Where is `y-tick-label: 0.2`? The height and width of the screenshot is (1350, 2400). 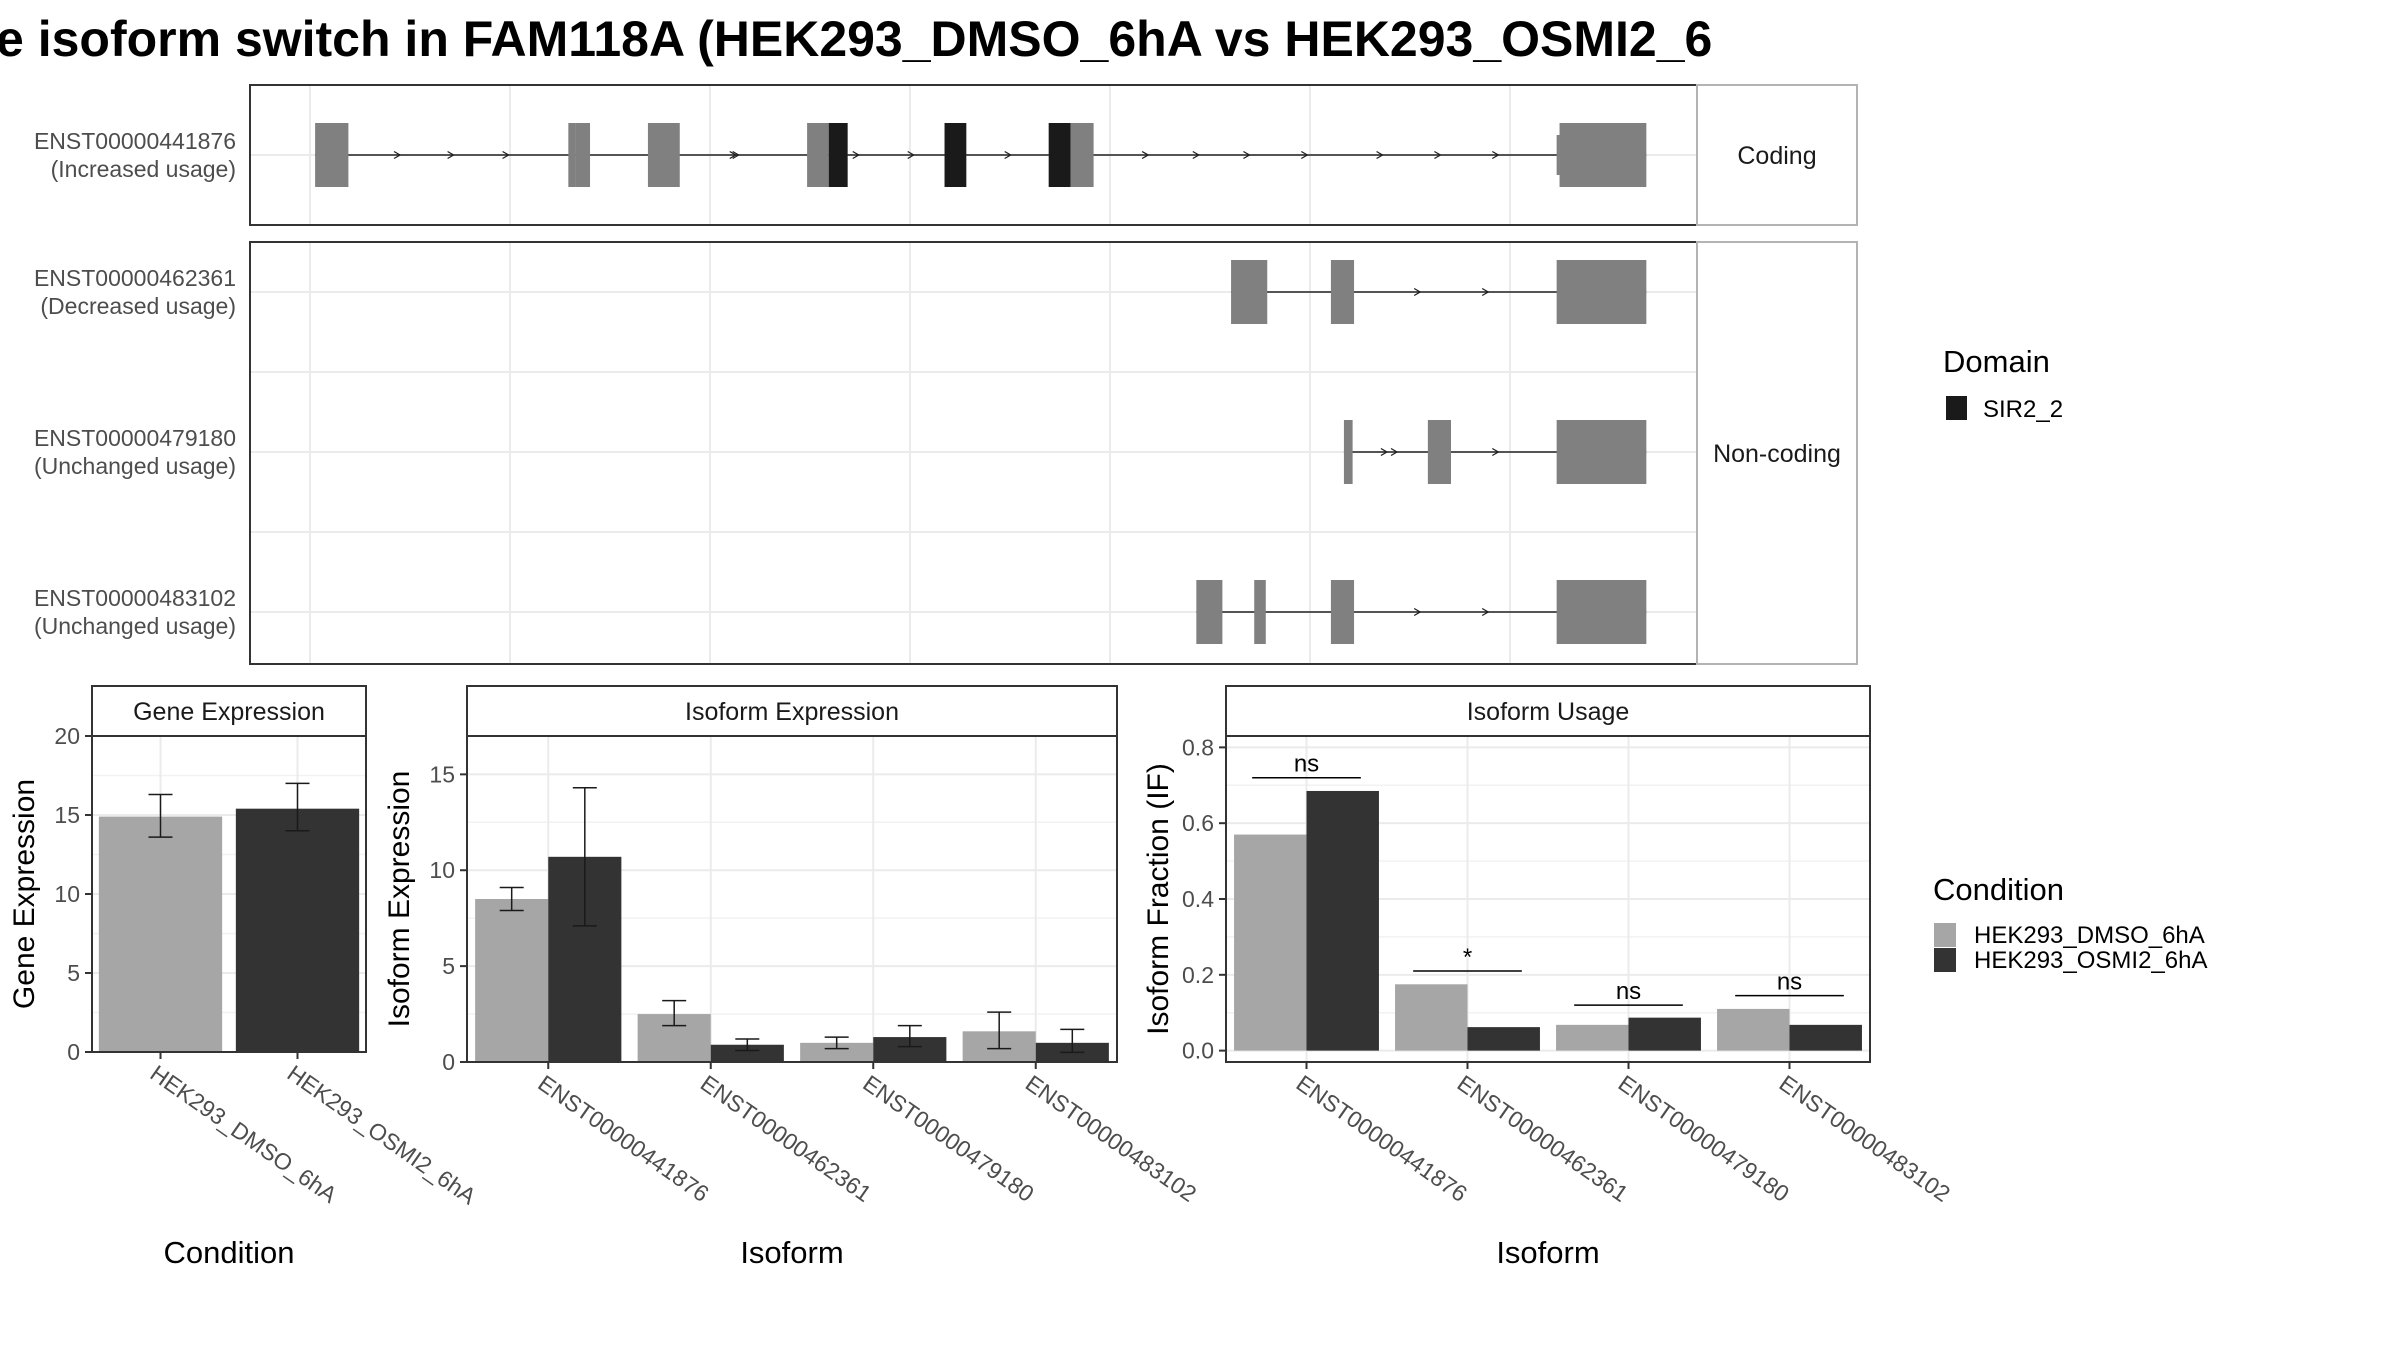
y-tick-label: 0.2 is located at coordinates (1198, 975).